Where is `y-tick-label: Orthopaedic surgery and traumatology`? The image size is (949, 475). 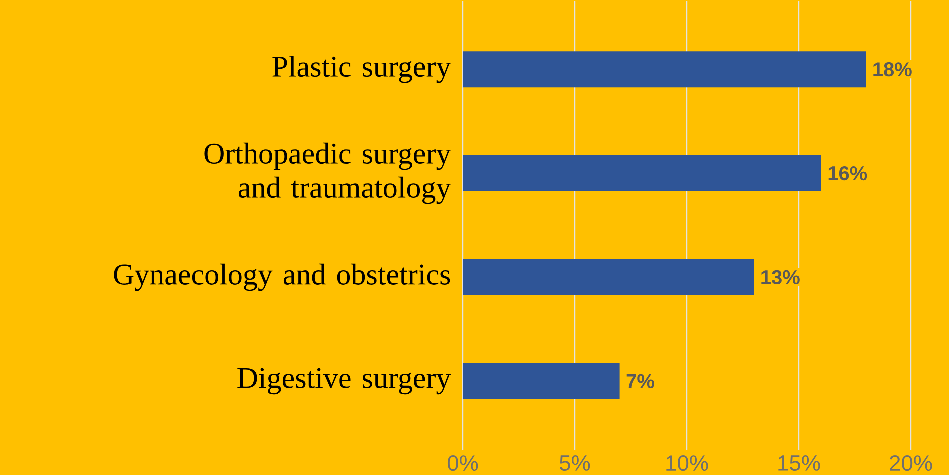
y-tick-label: Orthopaedic surgery and traumatology is located at coordinates (328, 173).